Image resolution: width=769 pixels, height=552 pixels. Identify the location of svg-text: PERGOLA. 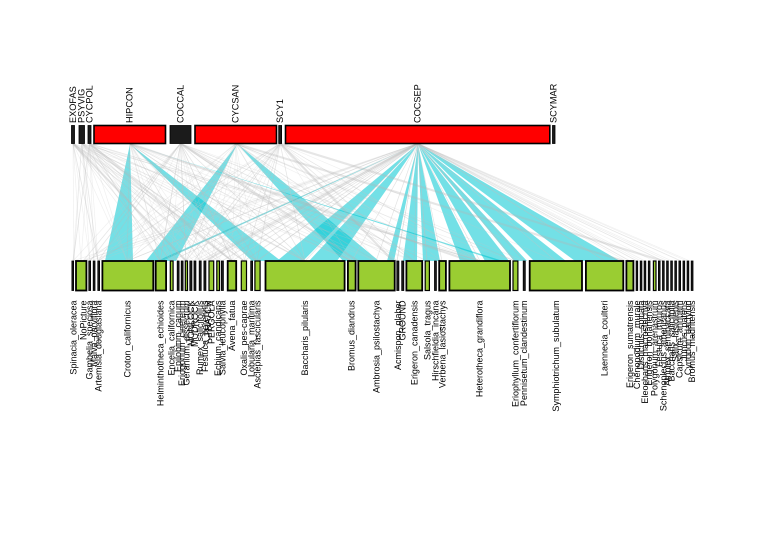
(211, 323).